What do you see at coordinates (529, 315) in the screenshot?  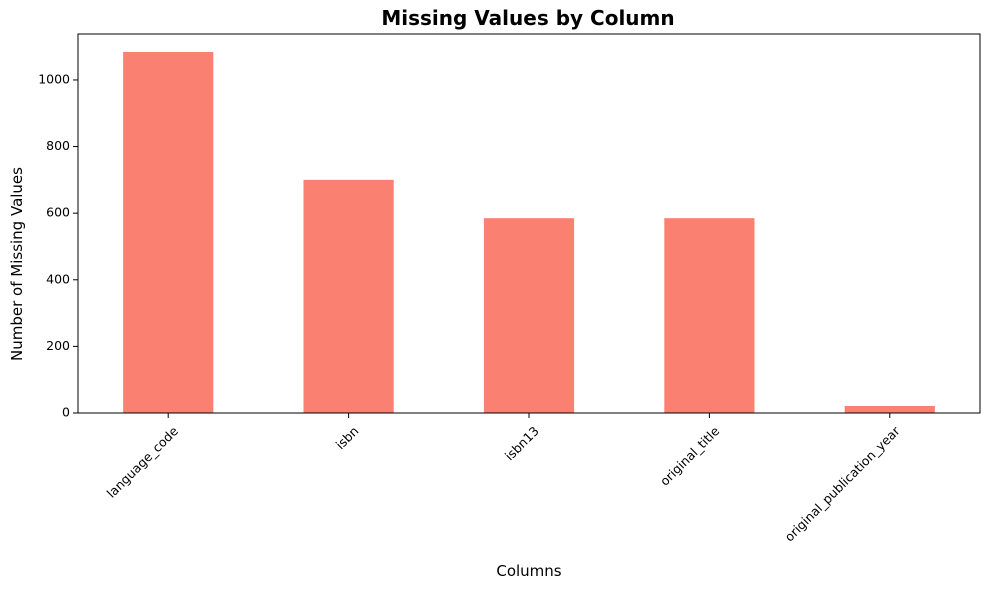 I see `bar-isbn13` at bounding box center [529, 315].